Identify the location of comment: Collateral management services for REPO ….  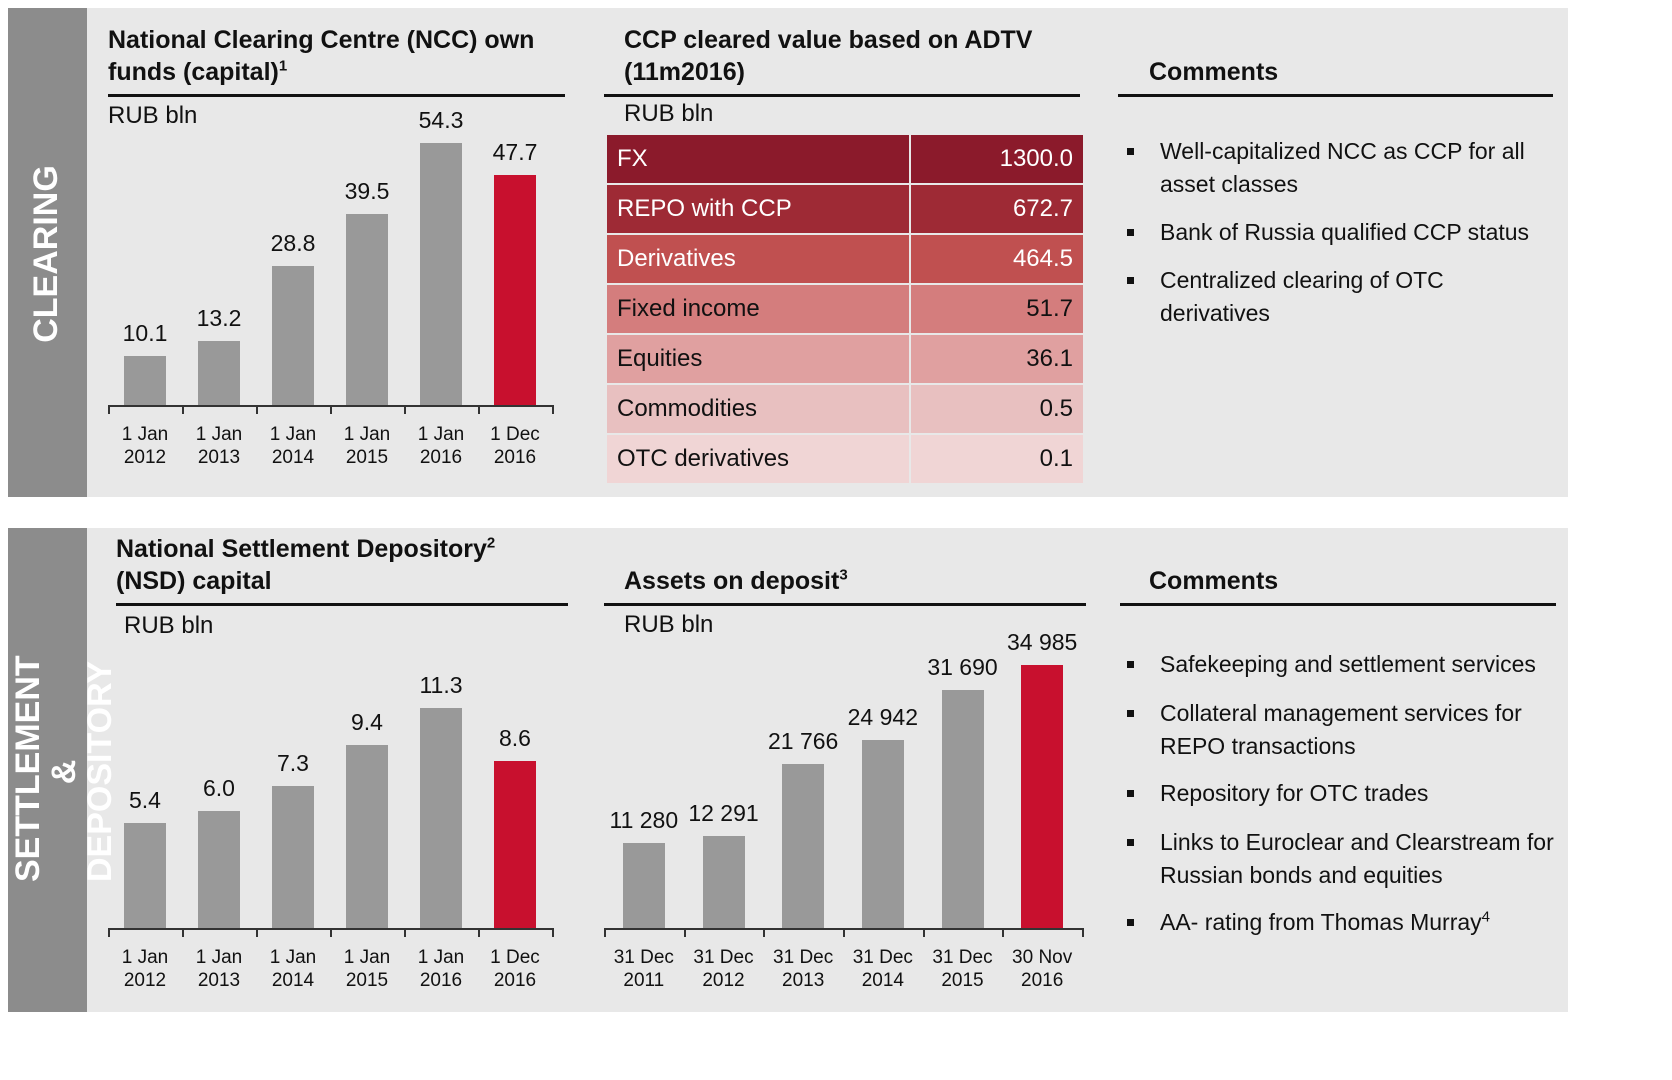
(1341, 729).